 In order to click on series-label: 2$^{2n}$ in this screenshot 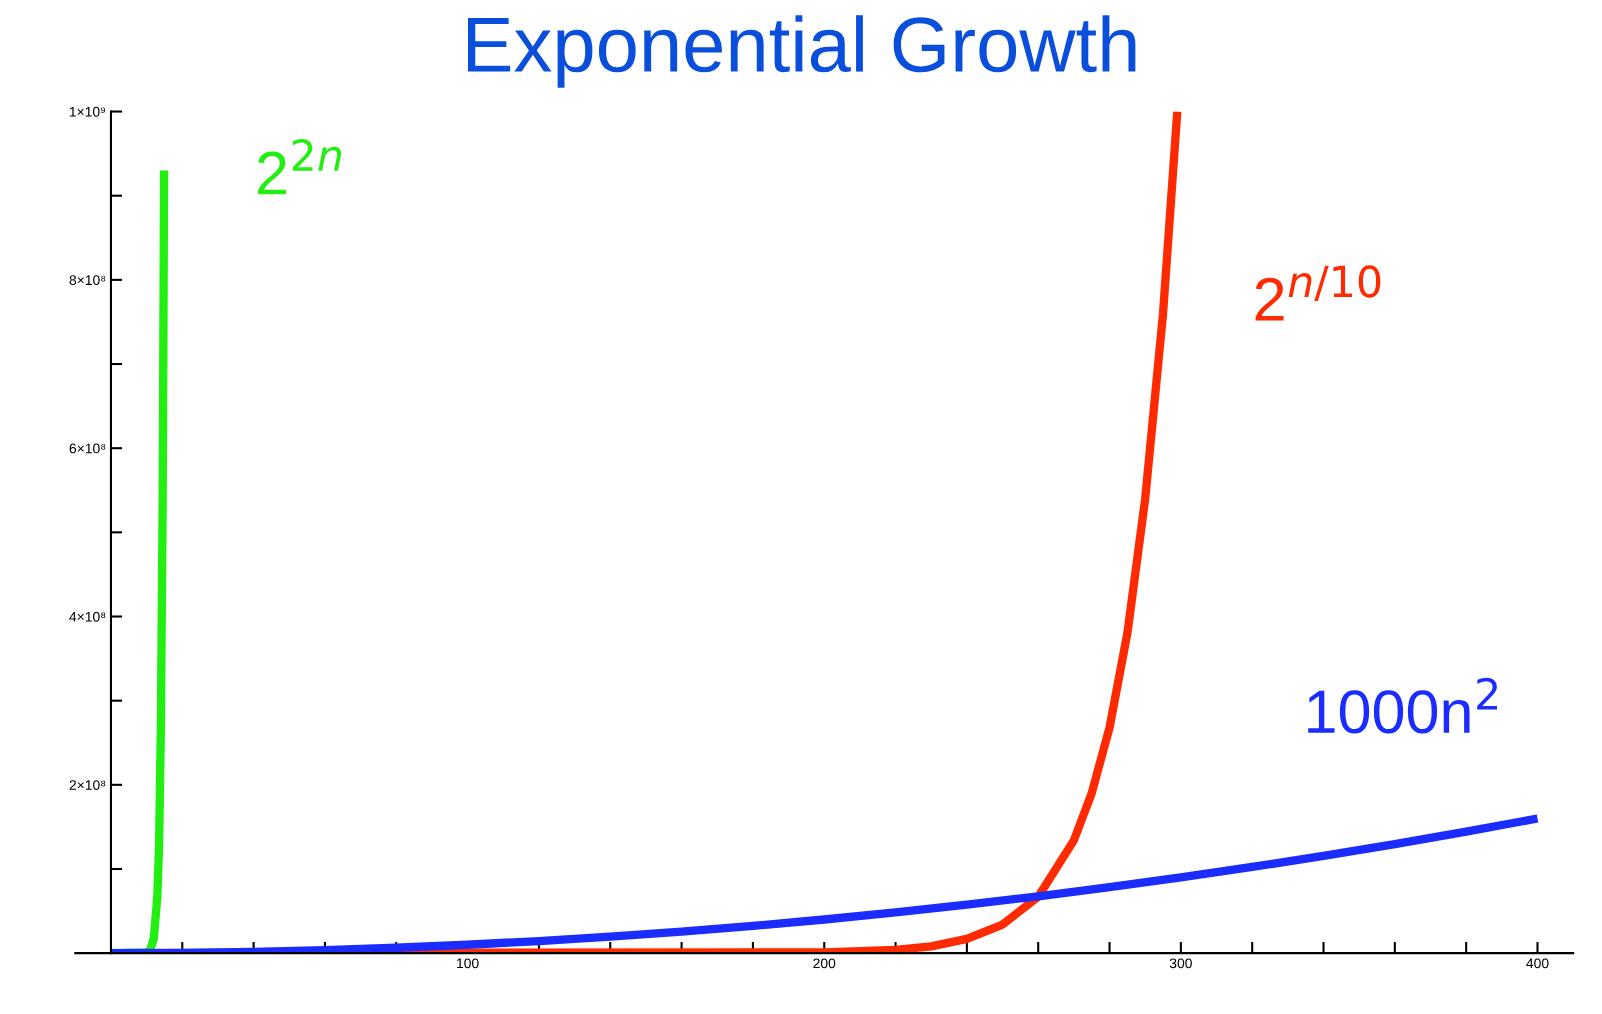, I will do `click(300, 167)`.